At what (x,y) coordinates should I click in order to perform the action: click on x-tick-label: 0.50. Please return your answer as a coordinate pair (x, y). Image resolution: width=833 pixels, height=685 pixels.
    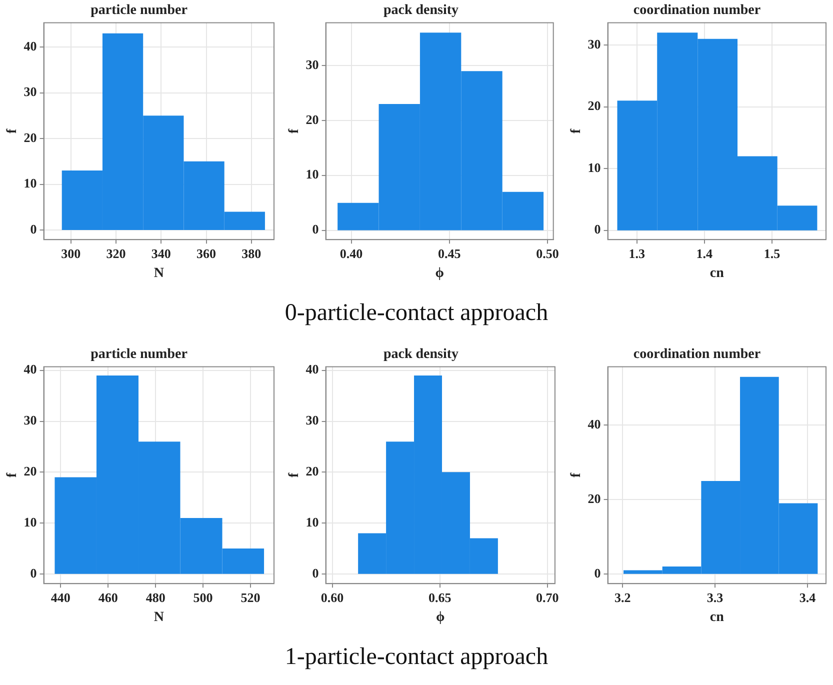
    Looking at the image, I should click on (547, 253).